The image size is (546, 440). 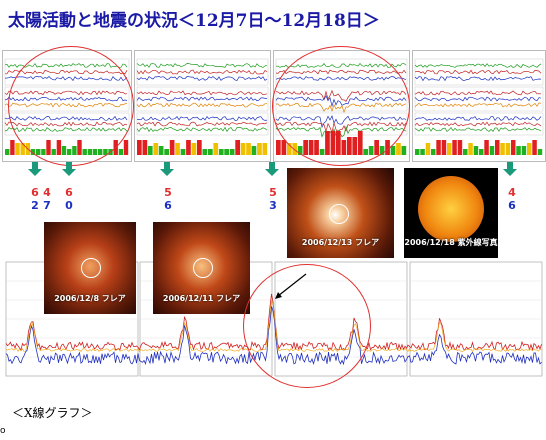 What do you see at coordinates (52, 413) in the screenshot?
I see `xray-caption: ＜X線グラフ＞` at bounding box center [52, 413].